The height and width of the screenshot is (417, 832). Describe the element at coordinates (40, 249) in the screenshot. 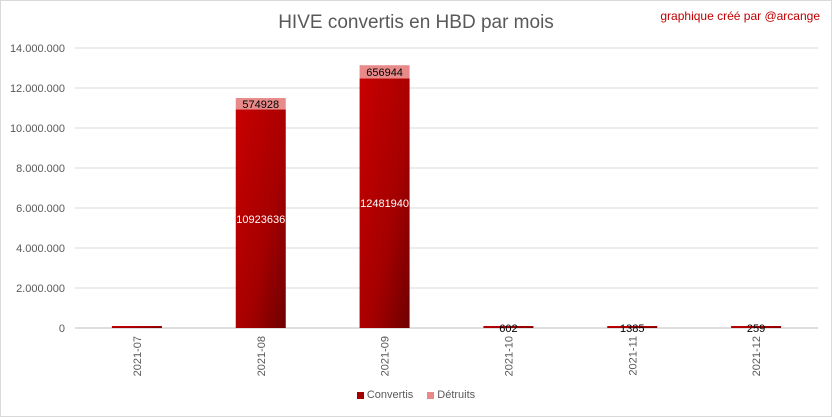

I see `y-tick-label: 4.000.000` at that location.